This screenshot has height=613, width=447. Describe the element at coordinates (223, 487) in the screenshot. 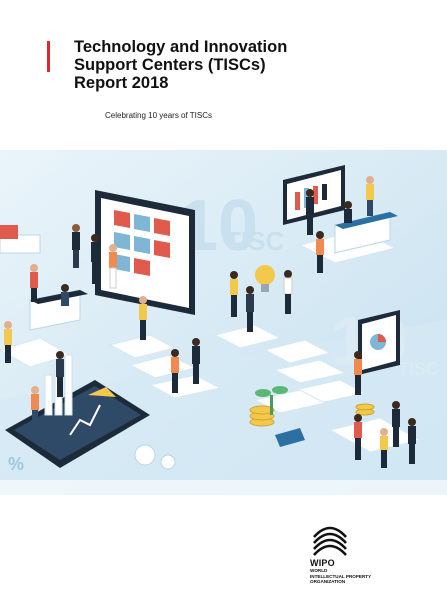

I see `illustration-bottom-fade` at that location.